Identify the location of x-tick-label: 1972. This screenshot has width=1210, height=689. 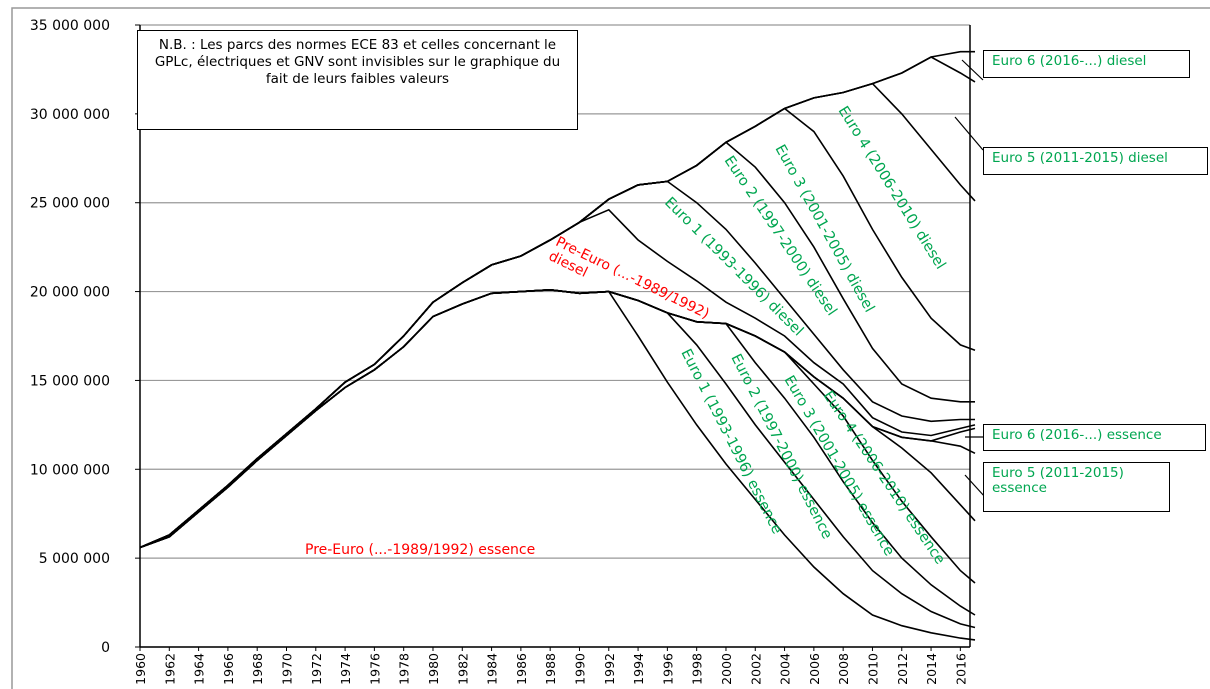
(316, 669).